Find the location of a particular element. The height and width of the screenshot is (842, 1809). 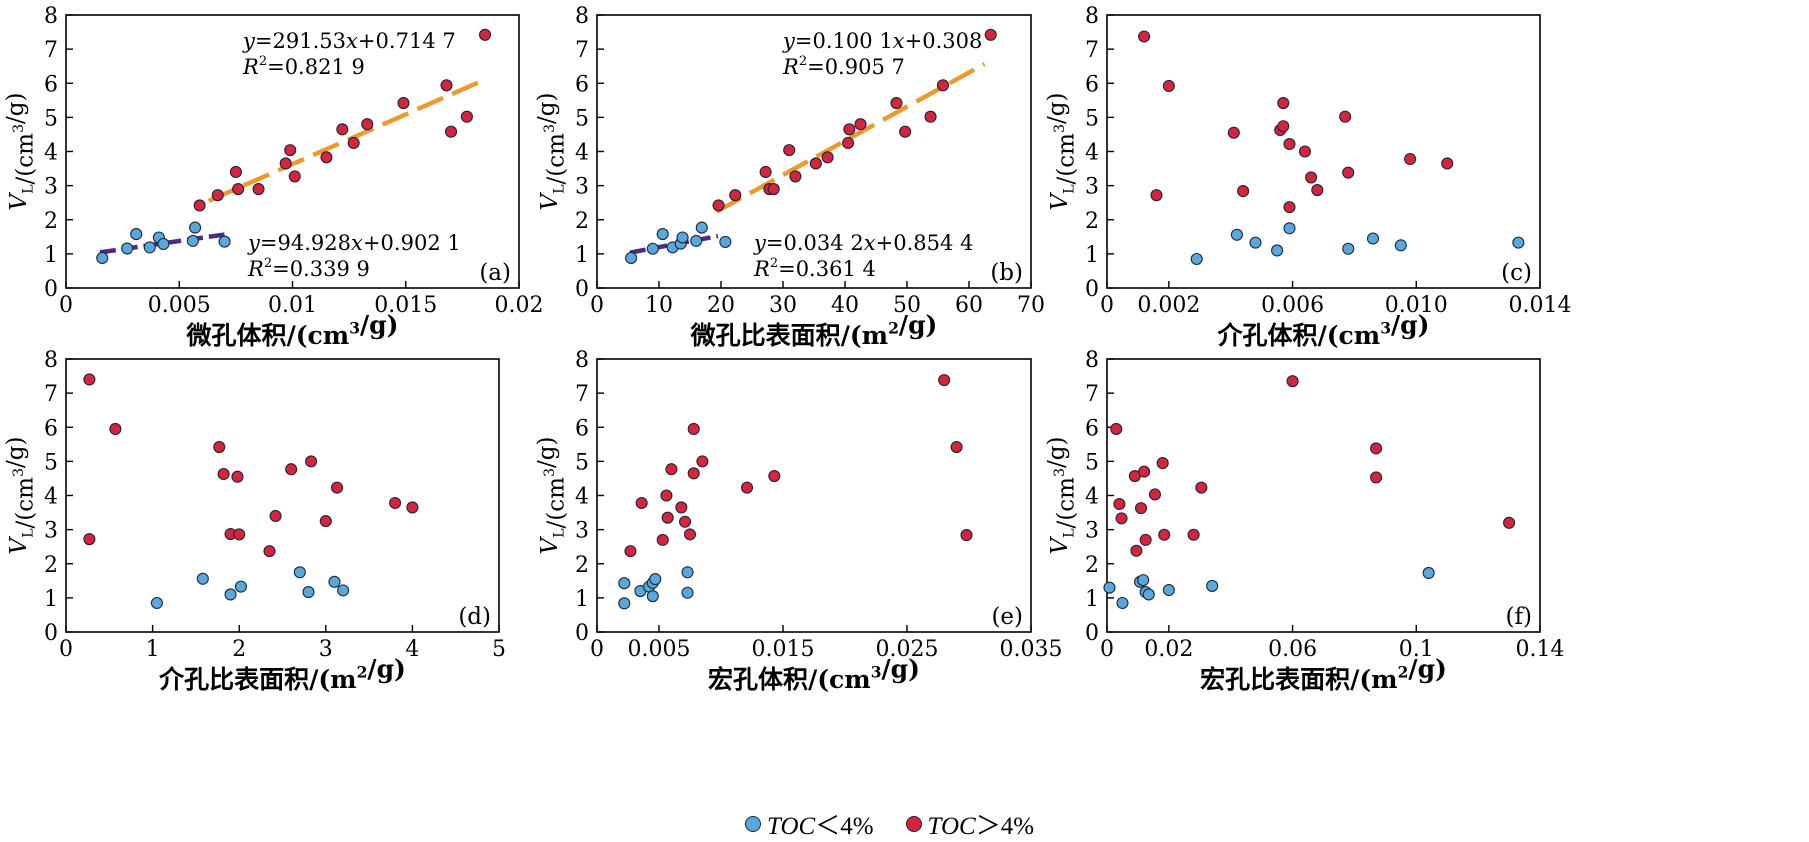

x-axis-label: 介孔比表面积/(m2/g) is located at coordinates (282, 675).